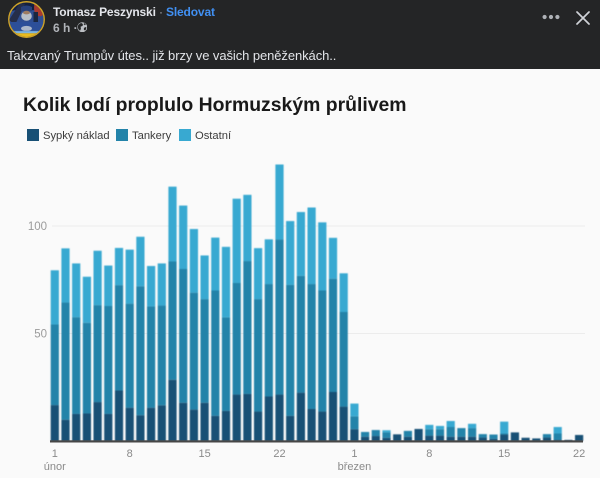 The width and height of the screenshot is (600, 478). What do you see at coordinates (55, 467) in the screenshot?
I see `svg-text: únor` at bounding box center [55, 467].